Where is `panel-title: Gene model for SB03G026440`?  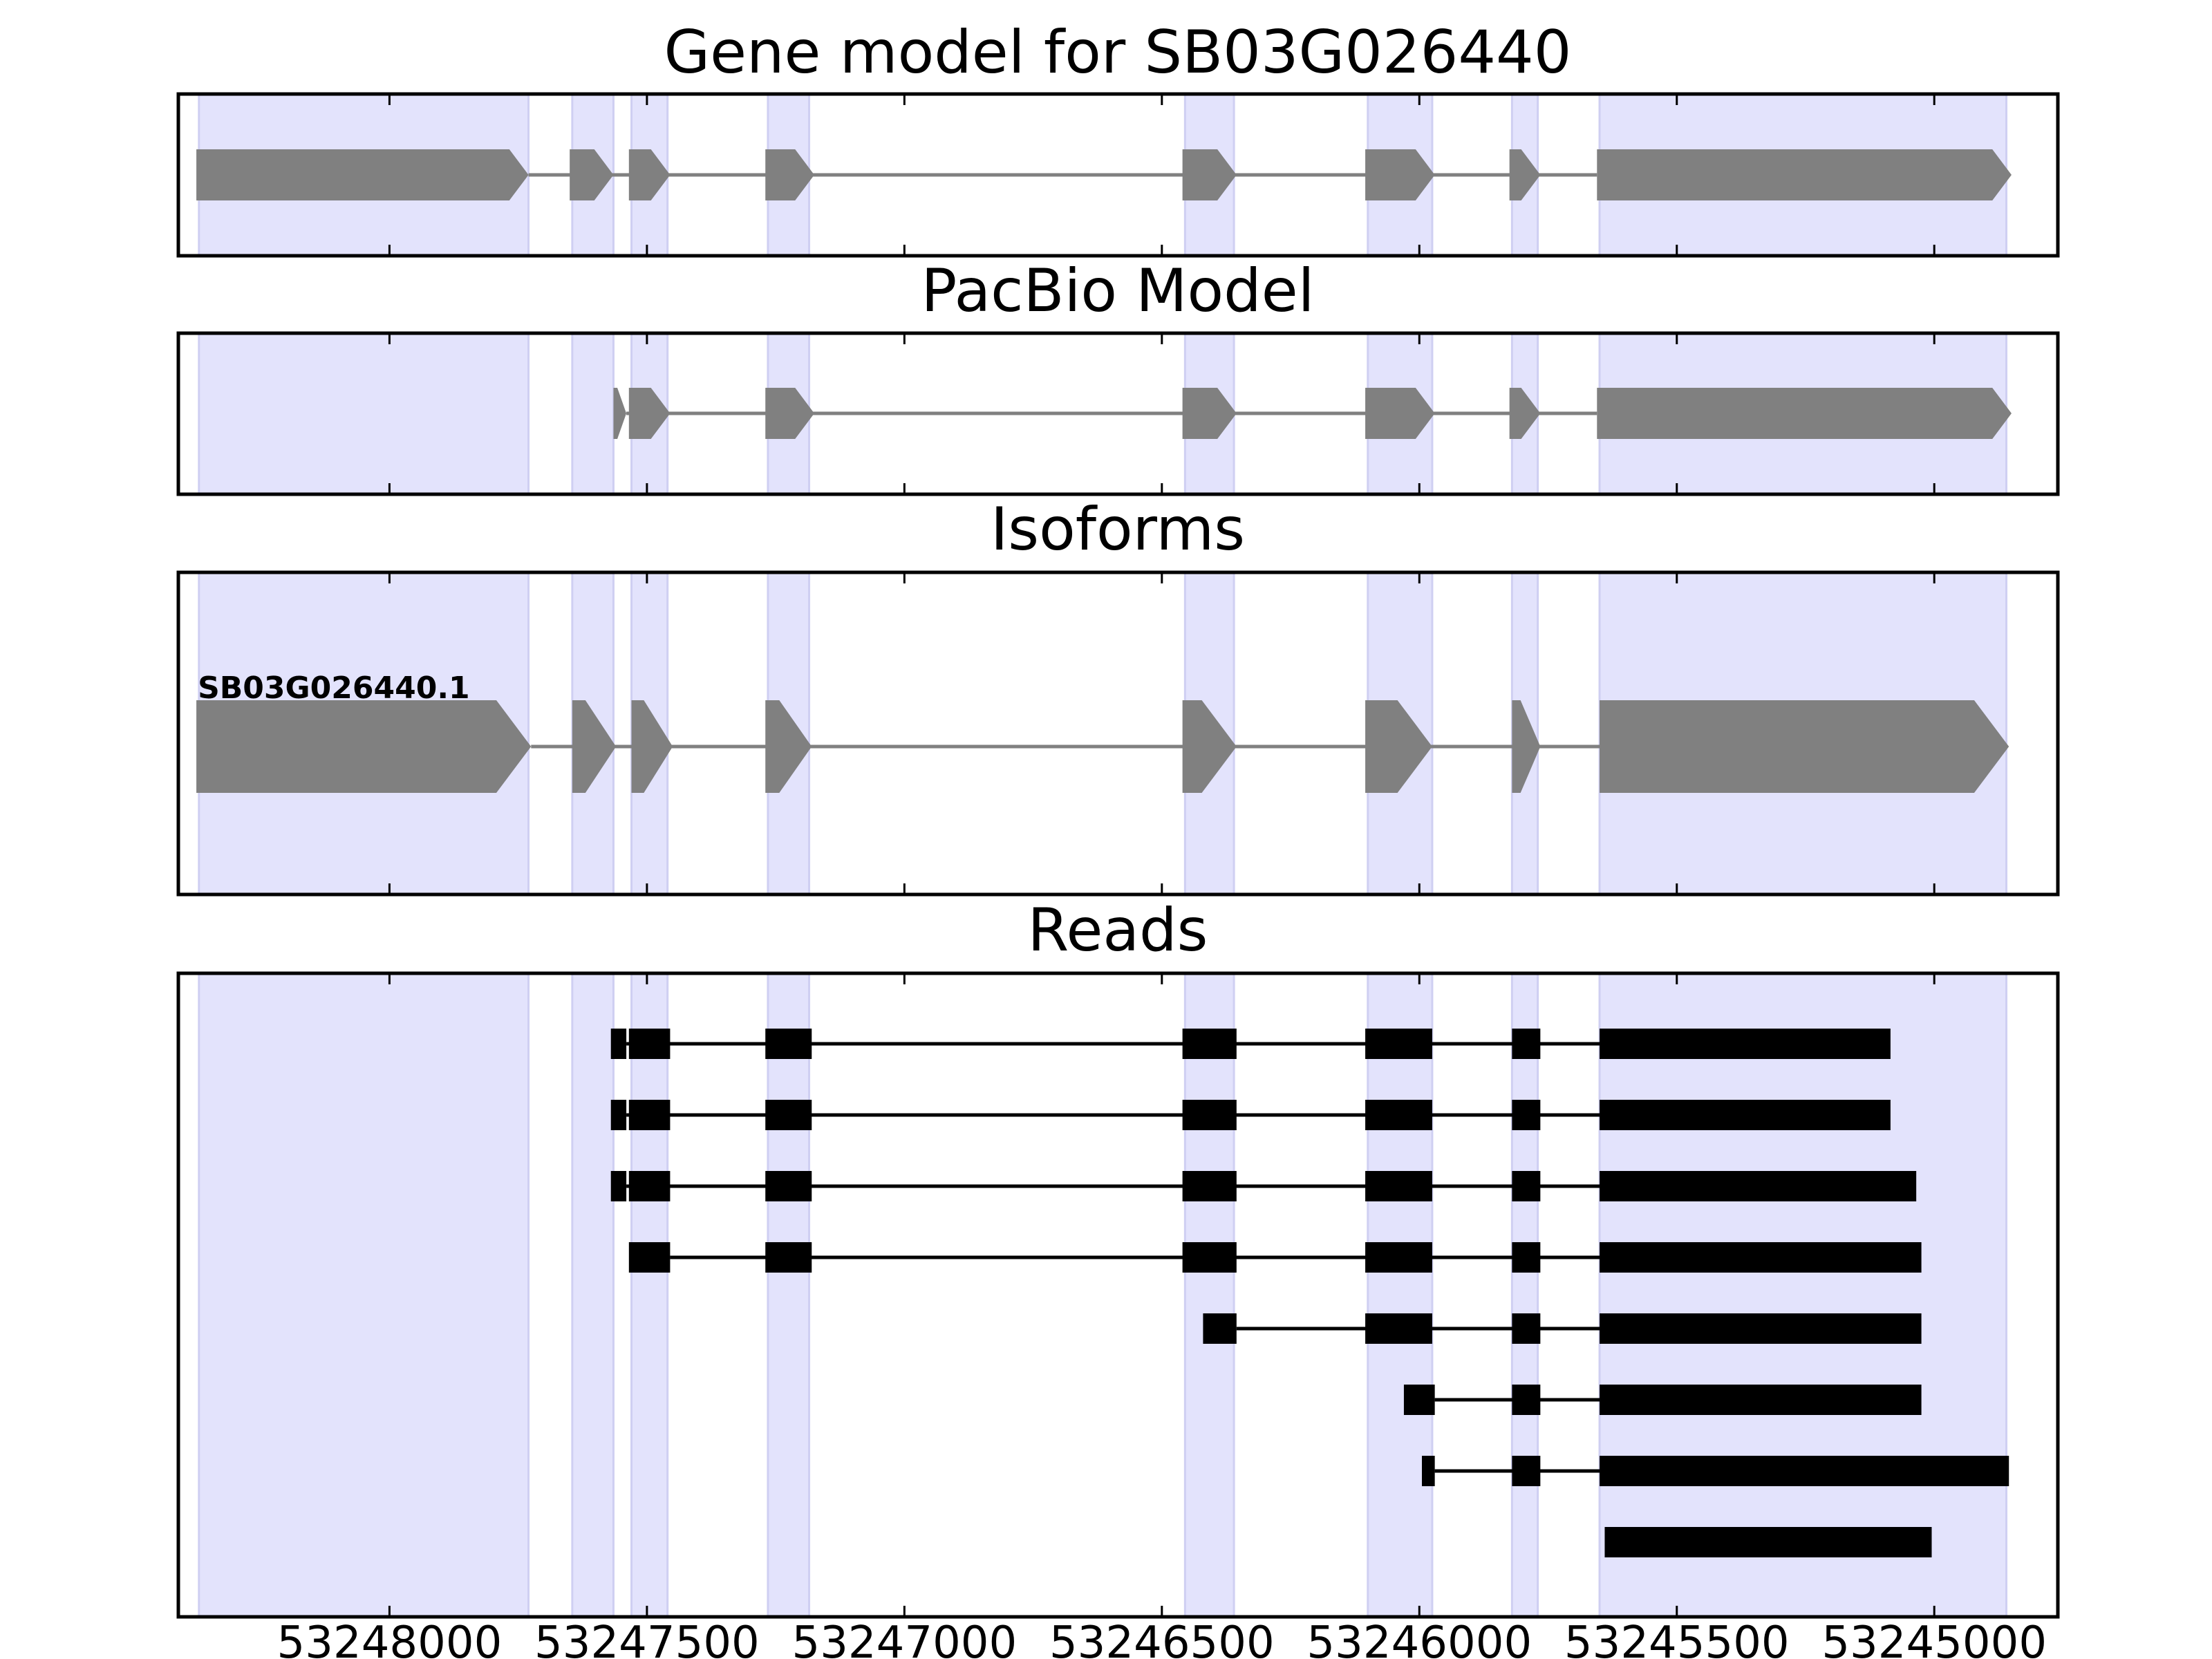 panel-title: Gene model for SB03G026440 is located at coordinates (1118, 53).